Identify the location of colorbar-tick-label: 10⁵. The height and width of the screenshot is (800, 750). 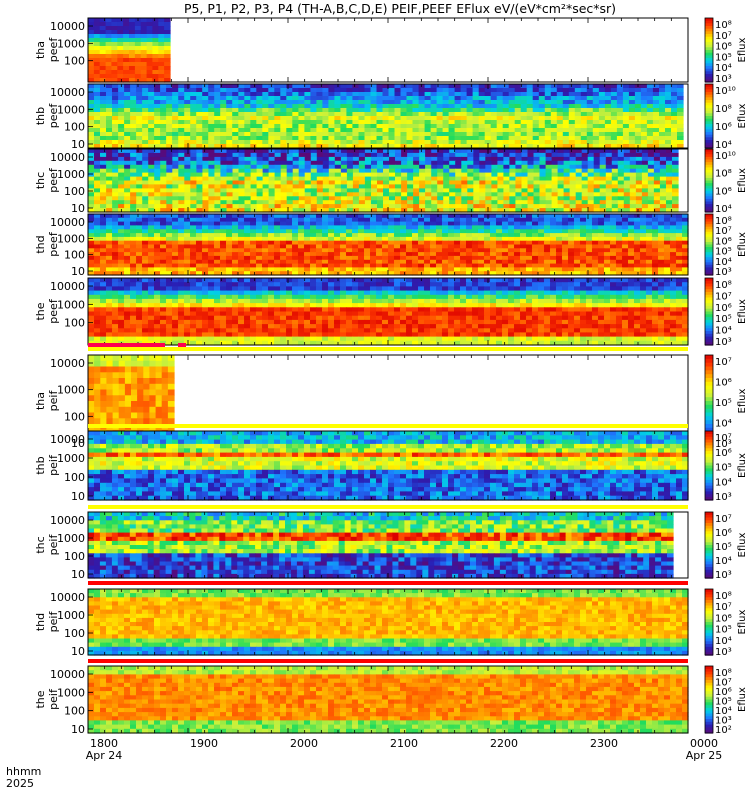
(723, 57).